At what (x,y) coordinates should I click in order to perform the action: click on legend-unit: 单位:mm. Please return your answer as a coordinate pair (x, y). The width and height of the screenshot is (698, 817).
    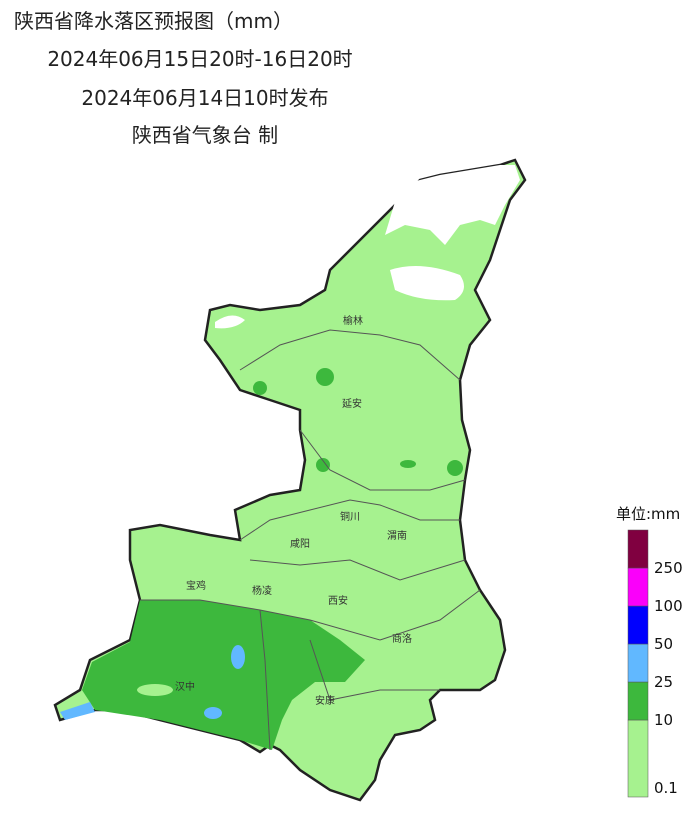
    Looking at the image, I should click on (648, 514).